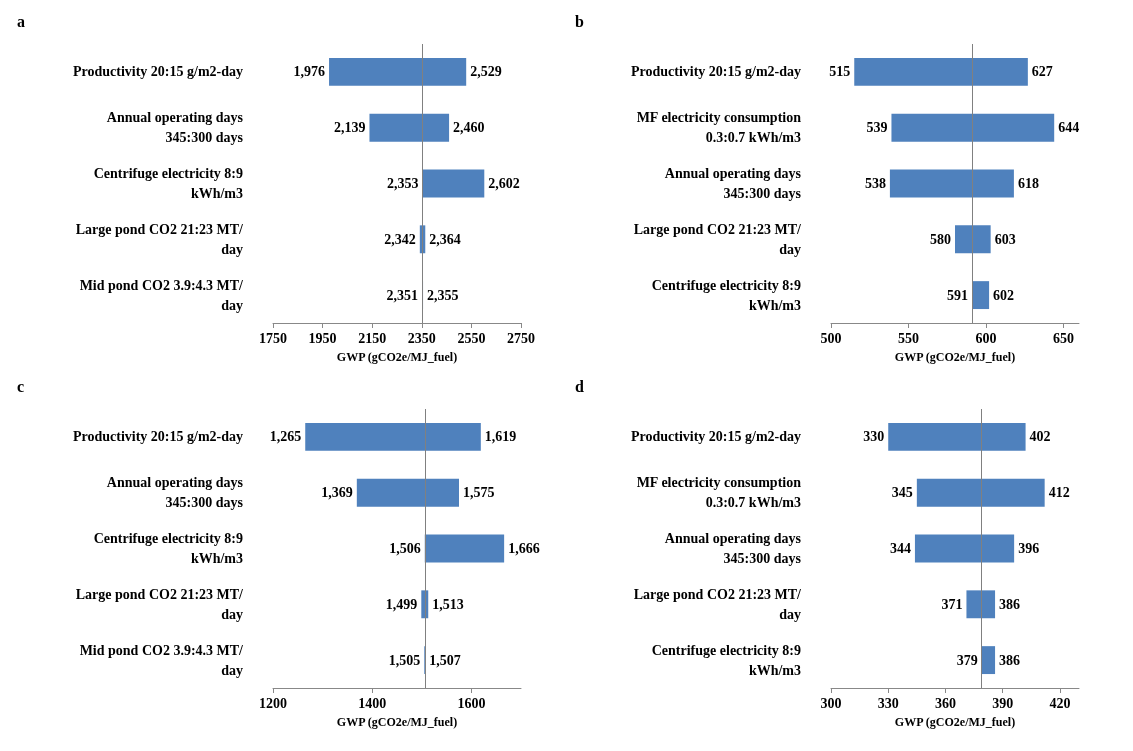 The image size is (1133, 751). What do you see at coordinates (521, 338) in the screenshot?
I see `x-tick-label: 2750` at bounding box center [521, 338].